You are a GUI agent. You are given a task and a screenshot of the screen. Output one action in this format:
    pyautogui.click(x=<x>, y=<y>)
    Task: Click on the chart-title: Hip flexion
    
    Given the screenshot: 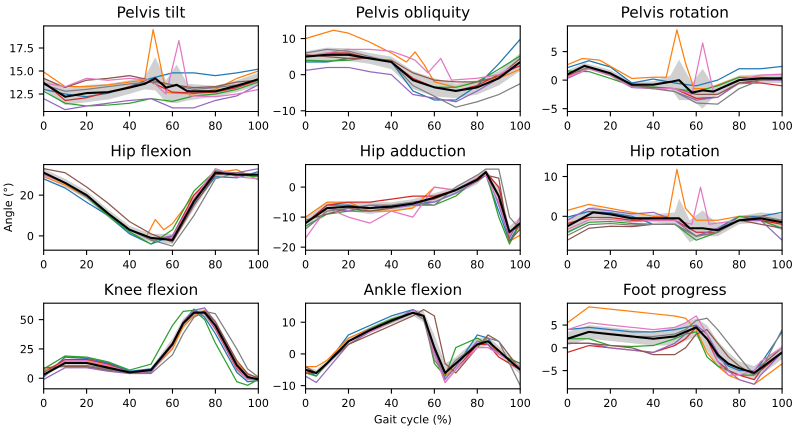 What is the action you would take?
    pyautogui.click(x=151, y=152)
    